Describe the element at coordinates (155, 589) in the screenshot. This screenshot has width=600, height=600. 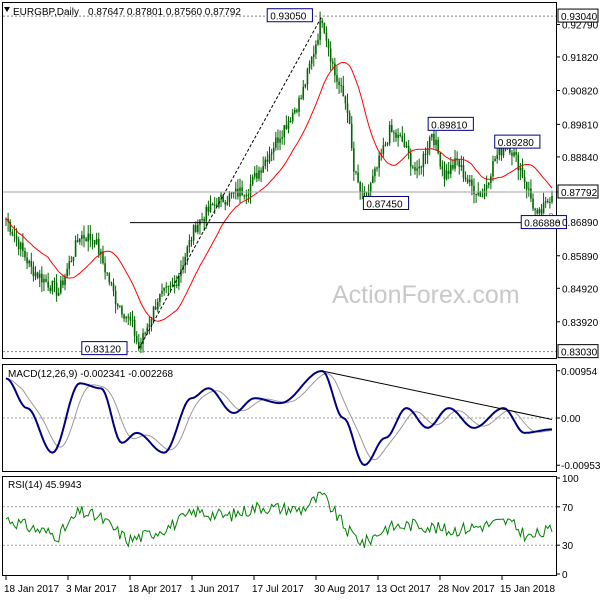
I see `date-tick-label: 18 Apr 2017` at that location.